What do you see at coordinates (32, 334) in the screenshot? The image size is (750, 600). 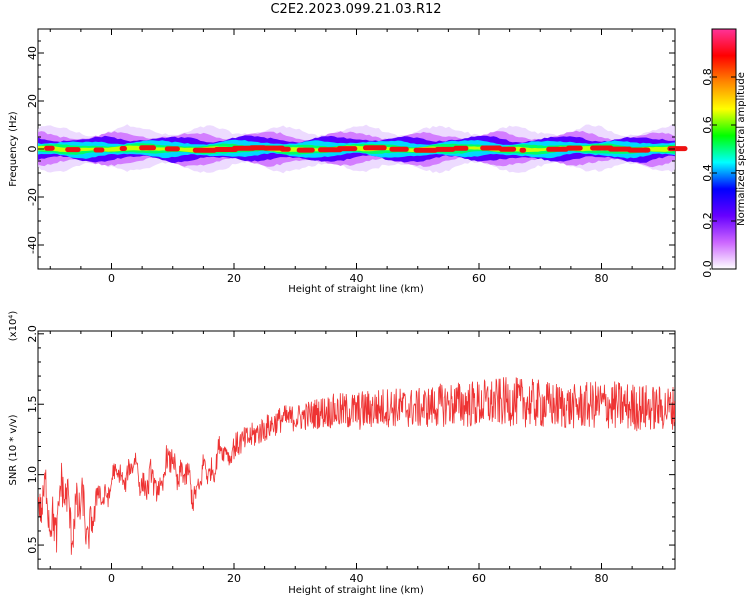 I see `y-tick-label: 2.0` at bounding box center [32, 334].